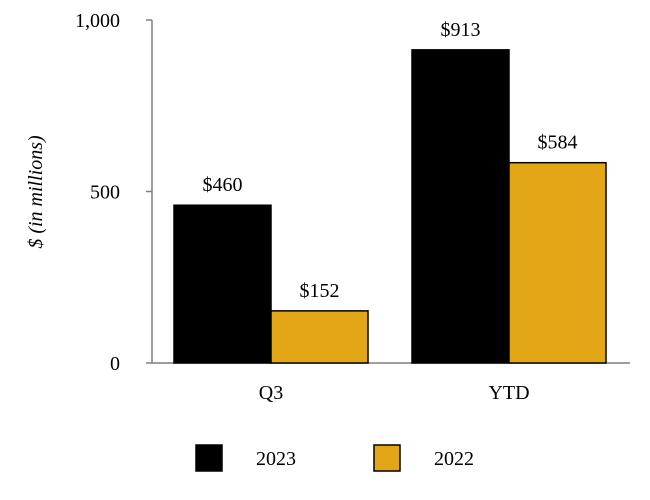 This screenshot has width=650, height=500. I want to click on data-label: $152, so click(320, 291).